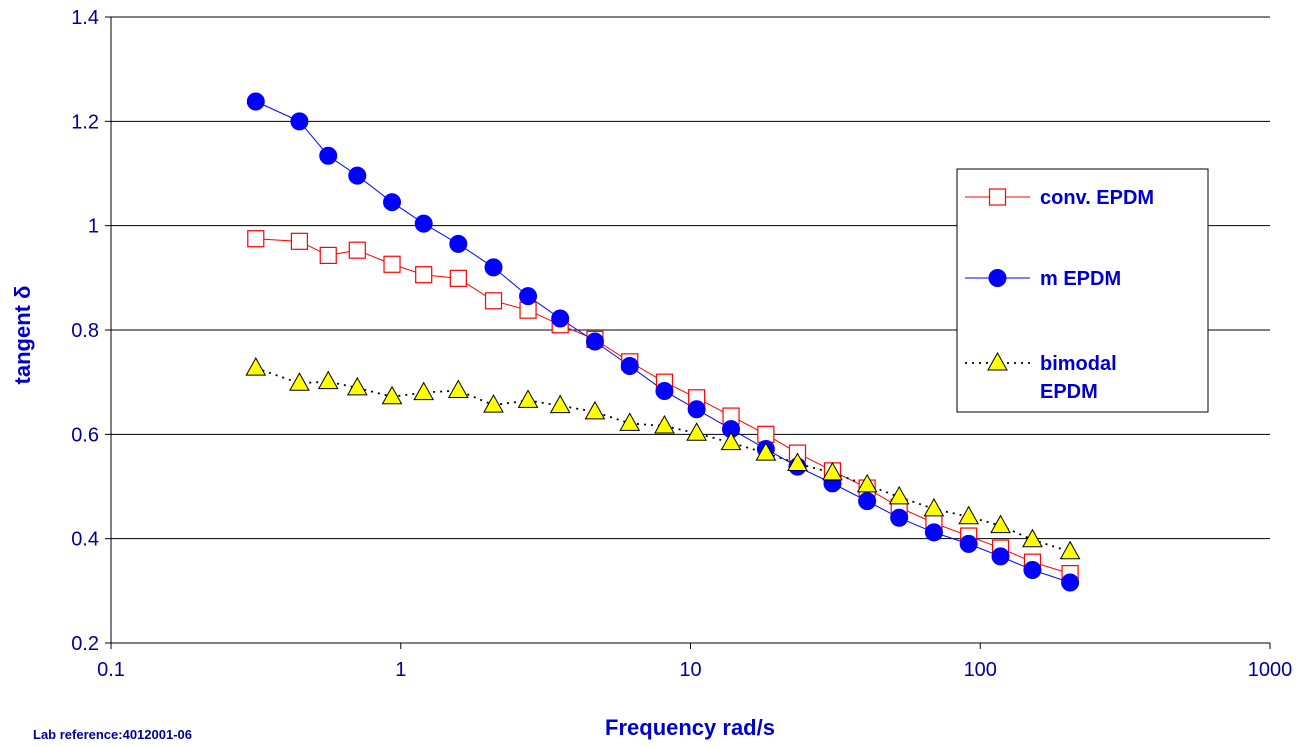  What do you see at coordinates (85, 540) in the screenshot?
I see `y-tick-label: 0.4` at bounding box center [85, 540].